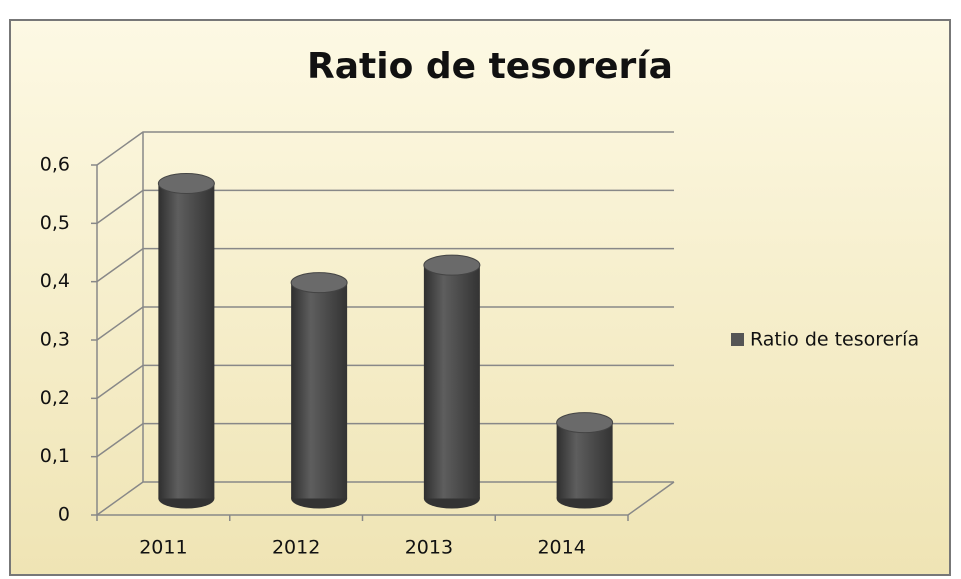 This screenshot has width=961, height=579. What do you see at coordinates (561, 548) in the screenshot?
I see `x-tick-label: 2014` at bounding box center [561, 548].